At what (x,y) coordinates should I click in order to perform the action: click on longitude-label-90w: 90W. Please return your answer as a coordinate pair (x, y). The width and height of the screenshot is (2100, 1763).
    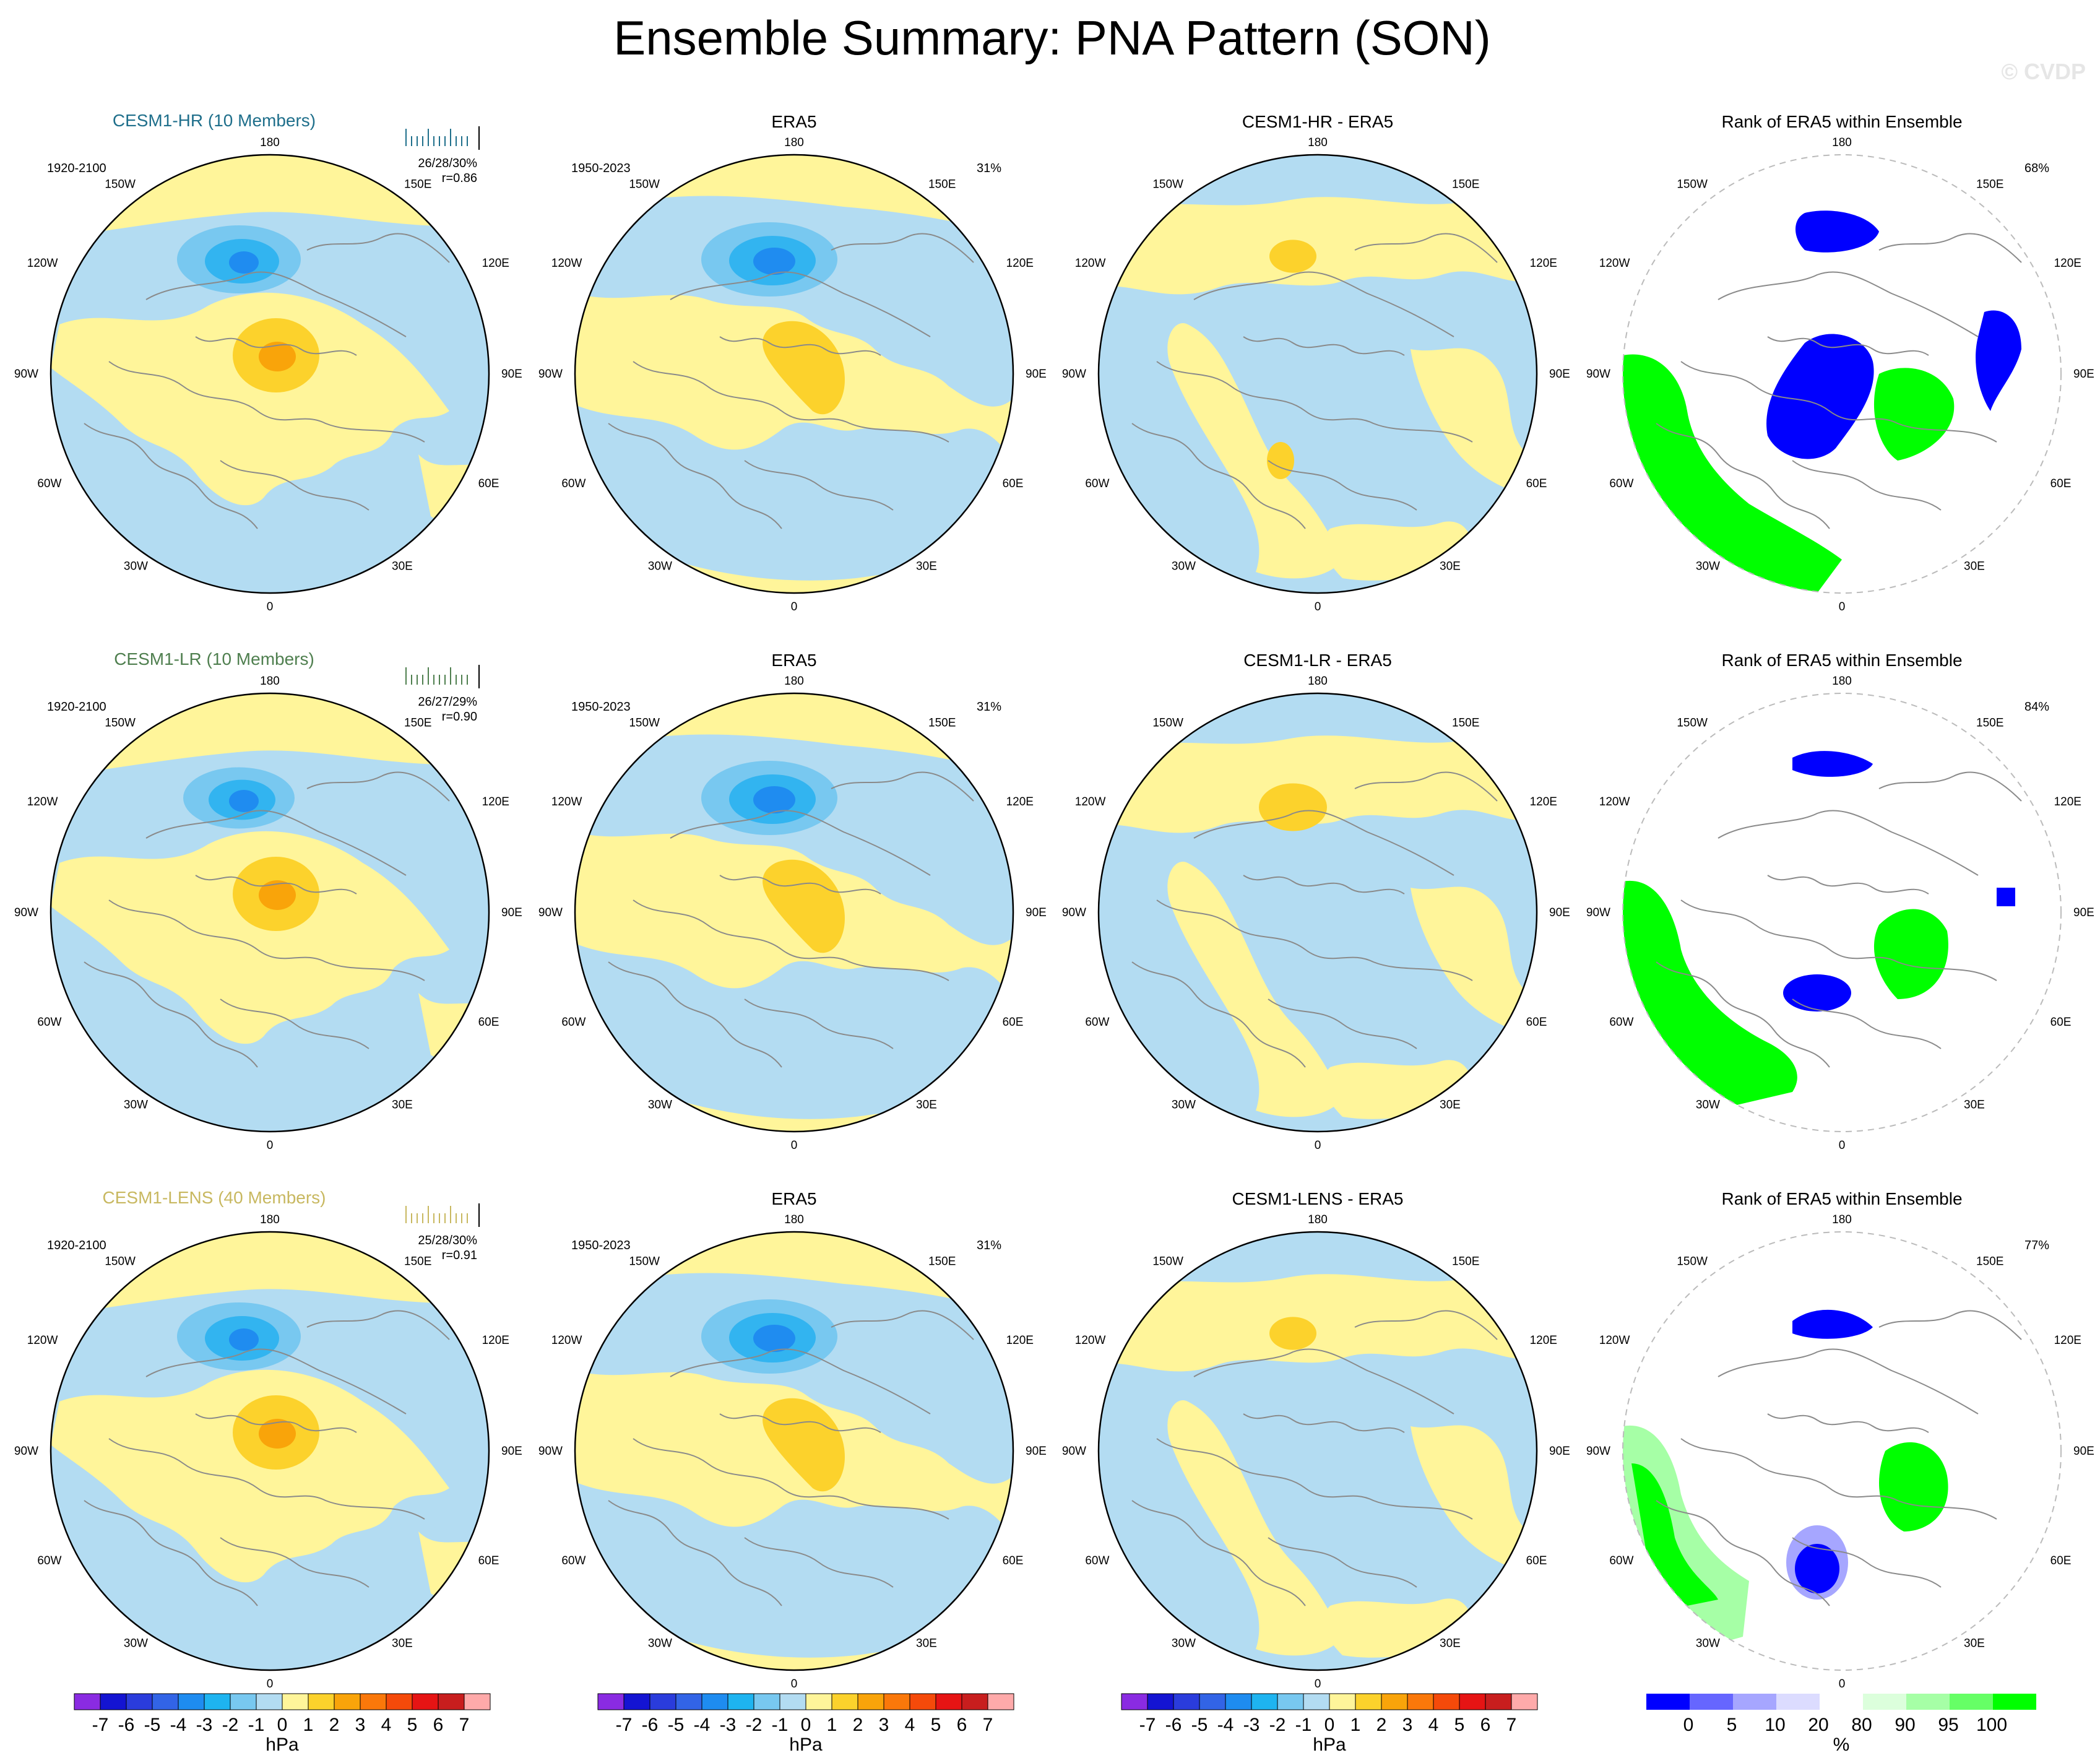
    Looking at the image, I should click on (1074, 1451).